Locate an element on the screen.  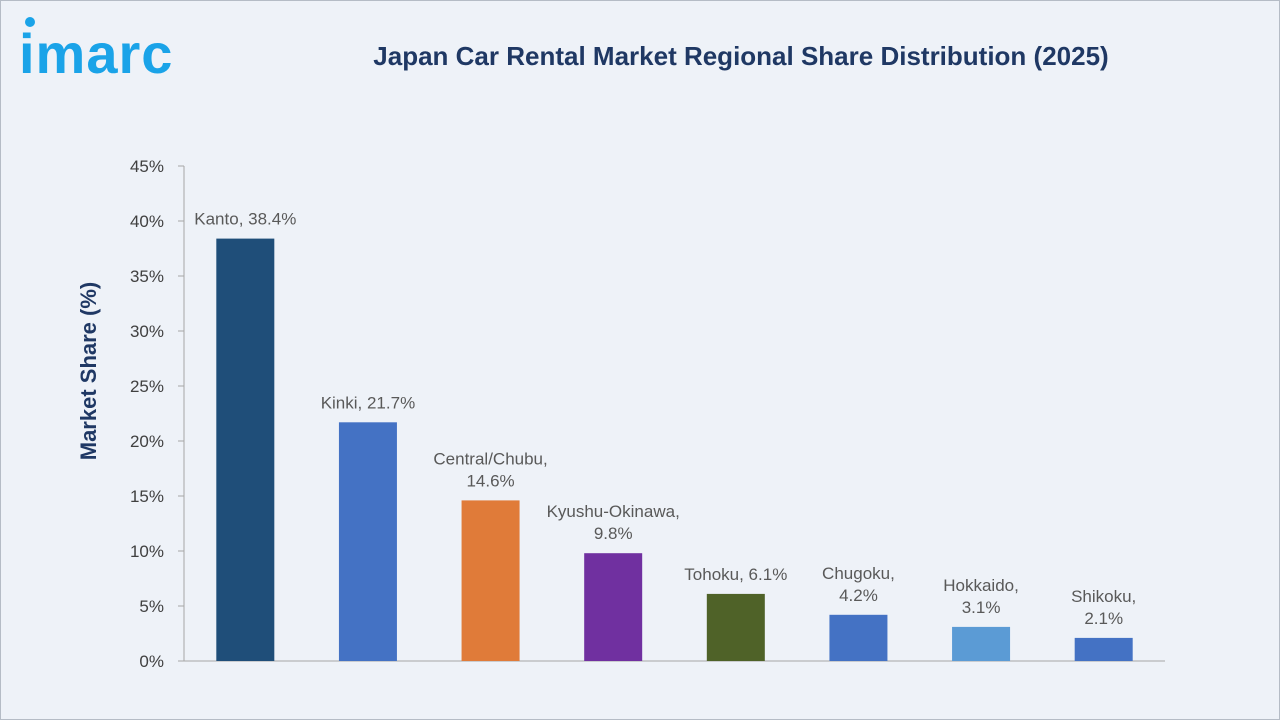
bar-kyushu-okinawa is located at coordinates (613, 607).